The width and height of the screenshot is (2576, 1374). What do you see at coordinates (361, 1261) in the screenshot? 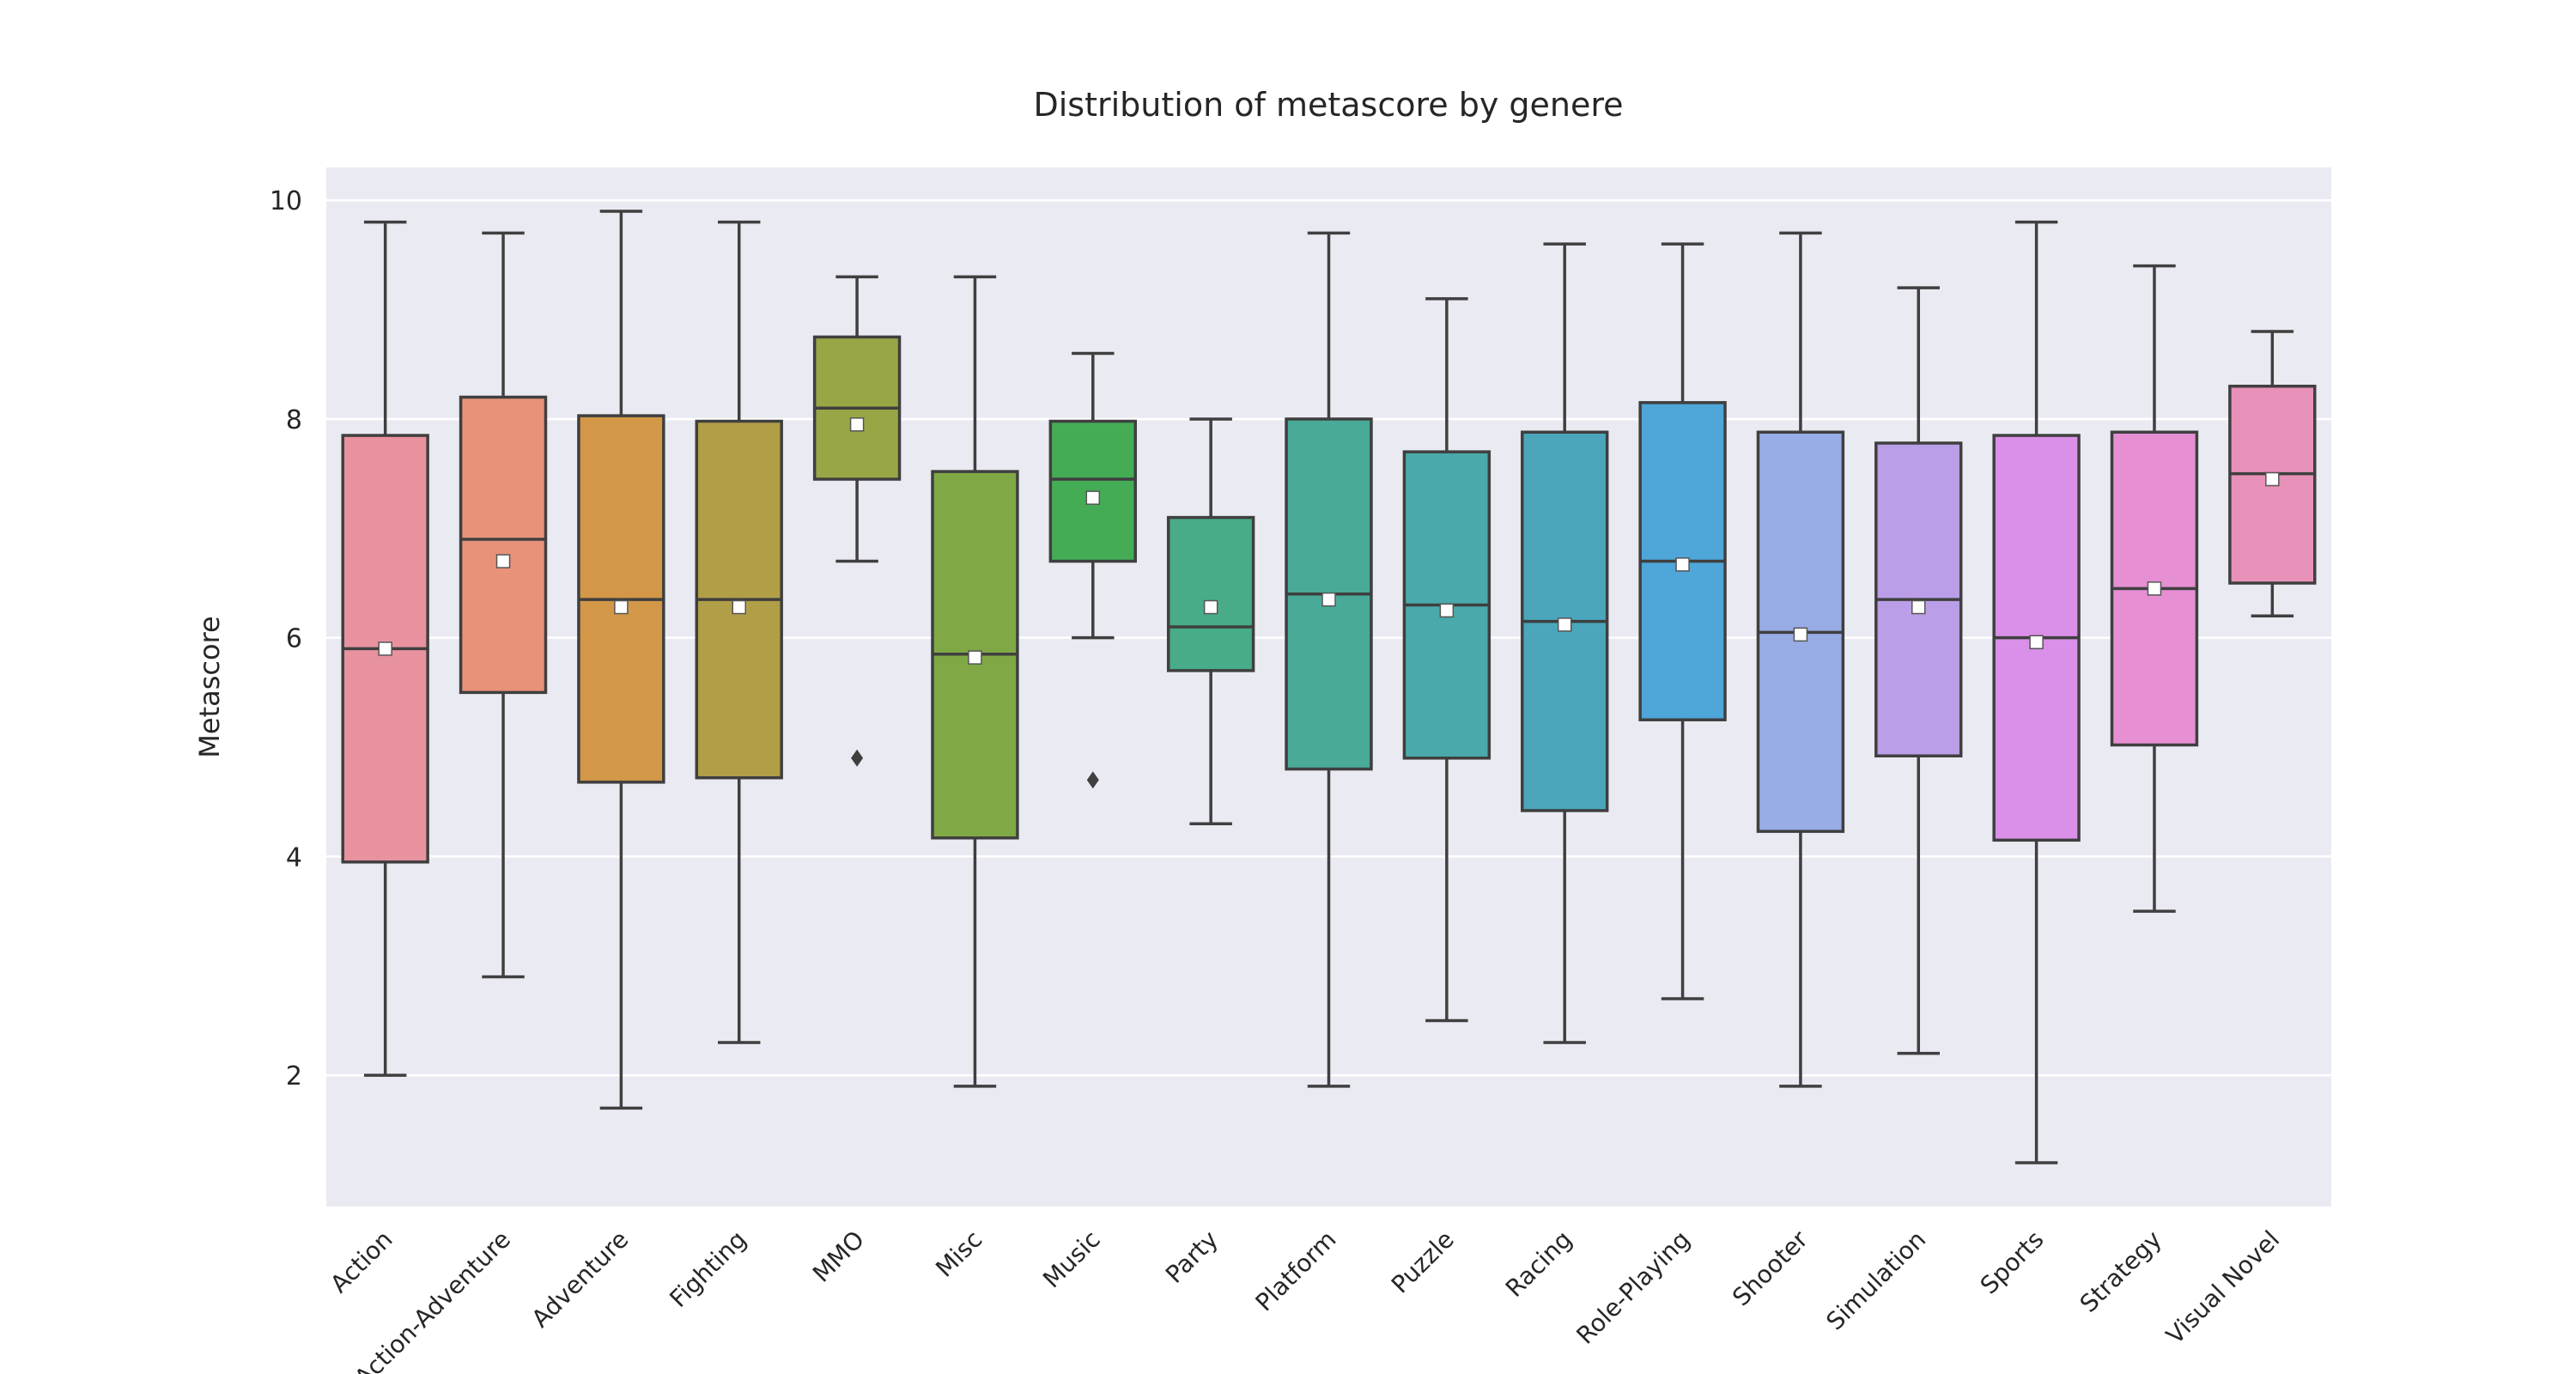
I see `x-tick-label: Action` at bounding box center [361, 1261].